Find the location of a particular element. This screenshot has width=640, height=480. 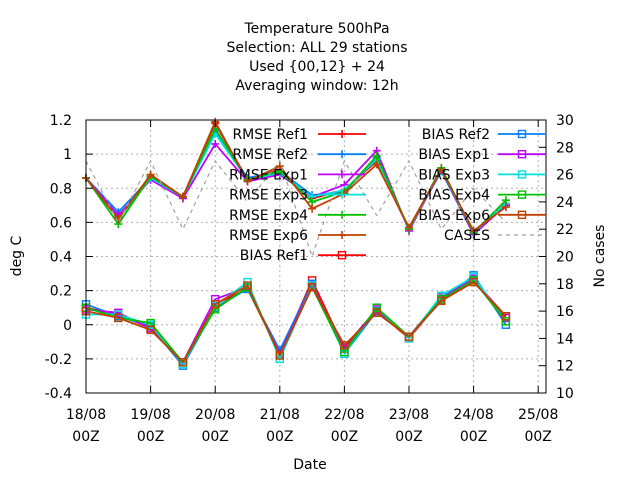

legend-label: RMSE Exp3 is located at coordinates (268, 196).